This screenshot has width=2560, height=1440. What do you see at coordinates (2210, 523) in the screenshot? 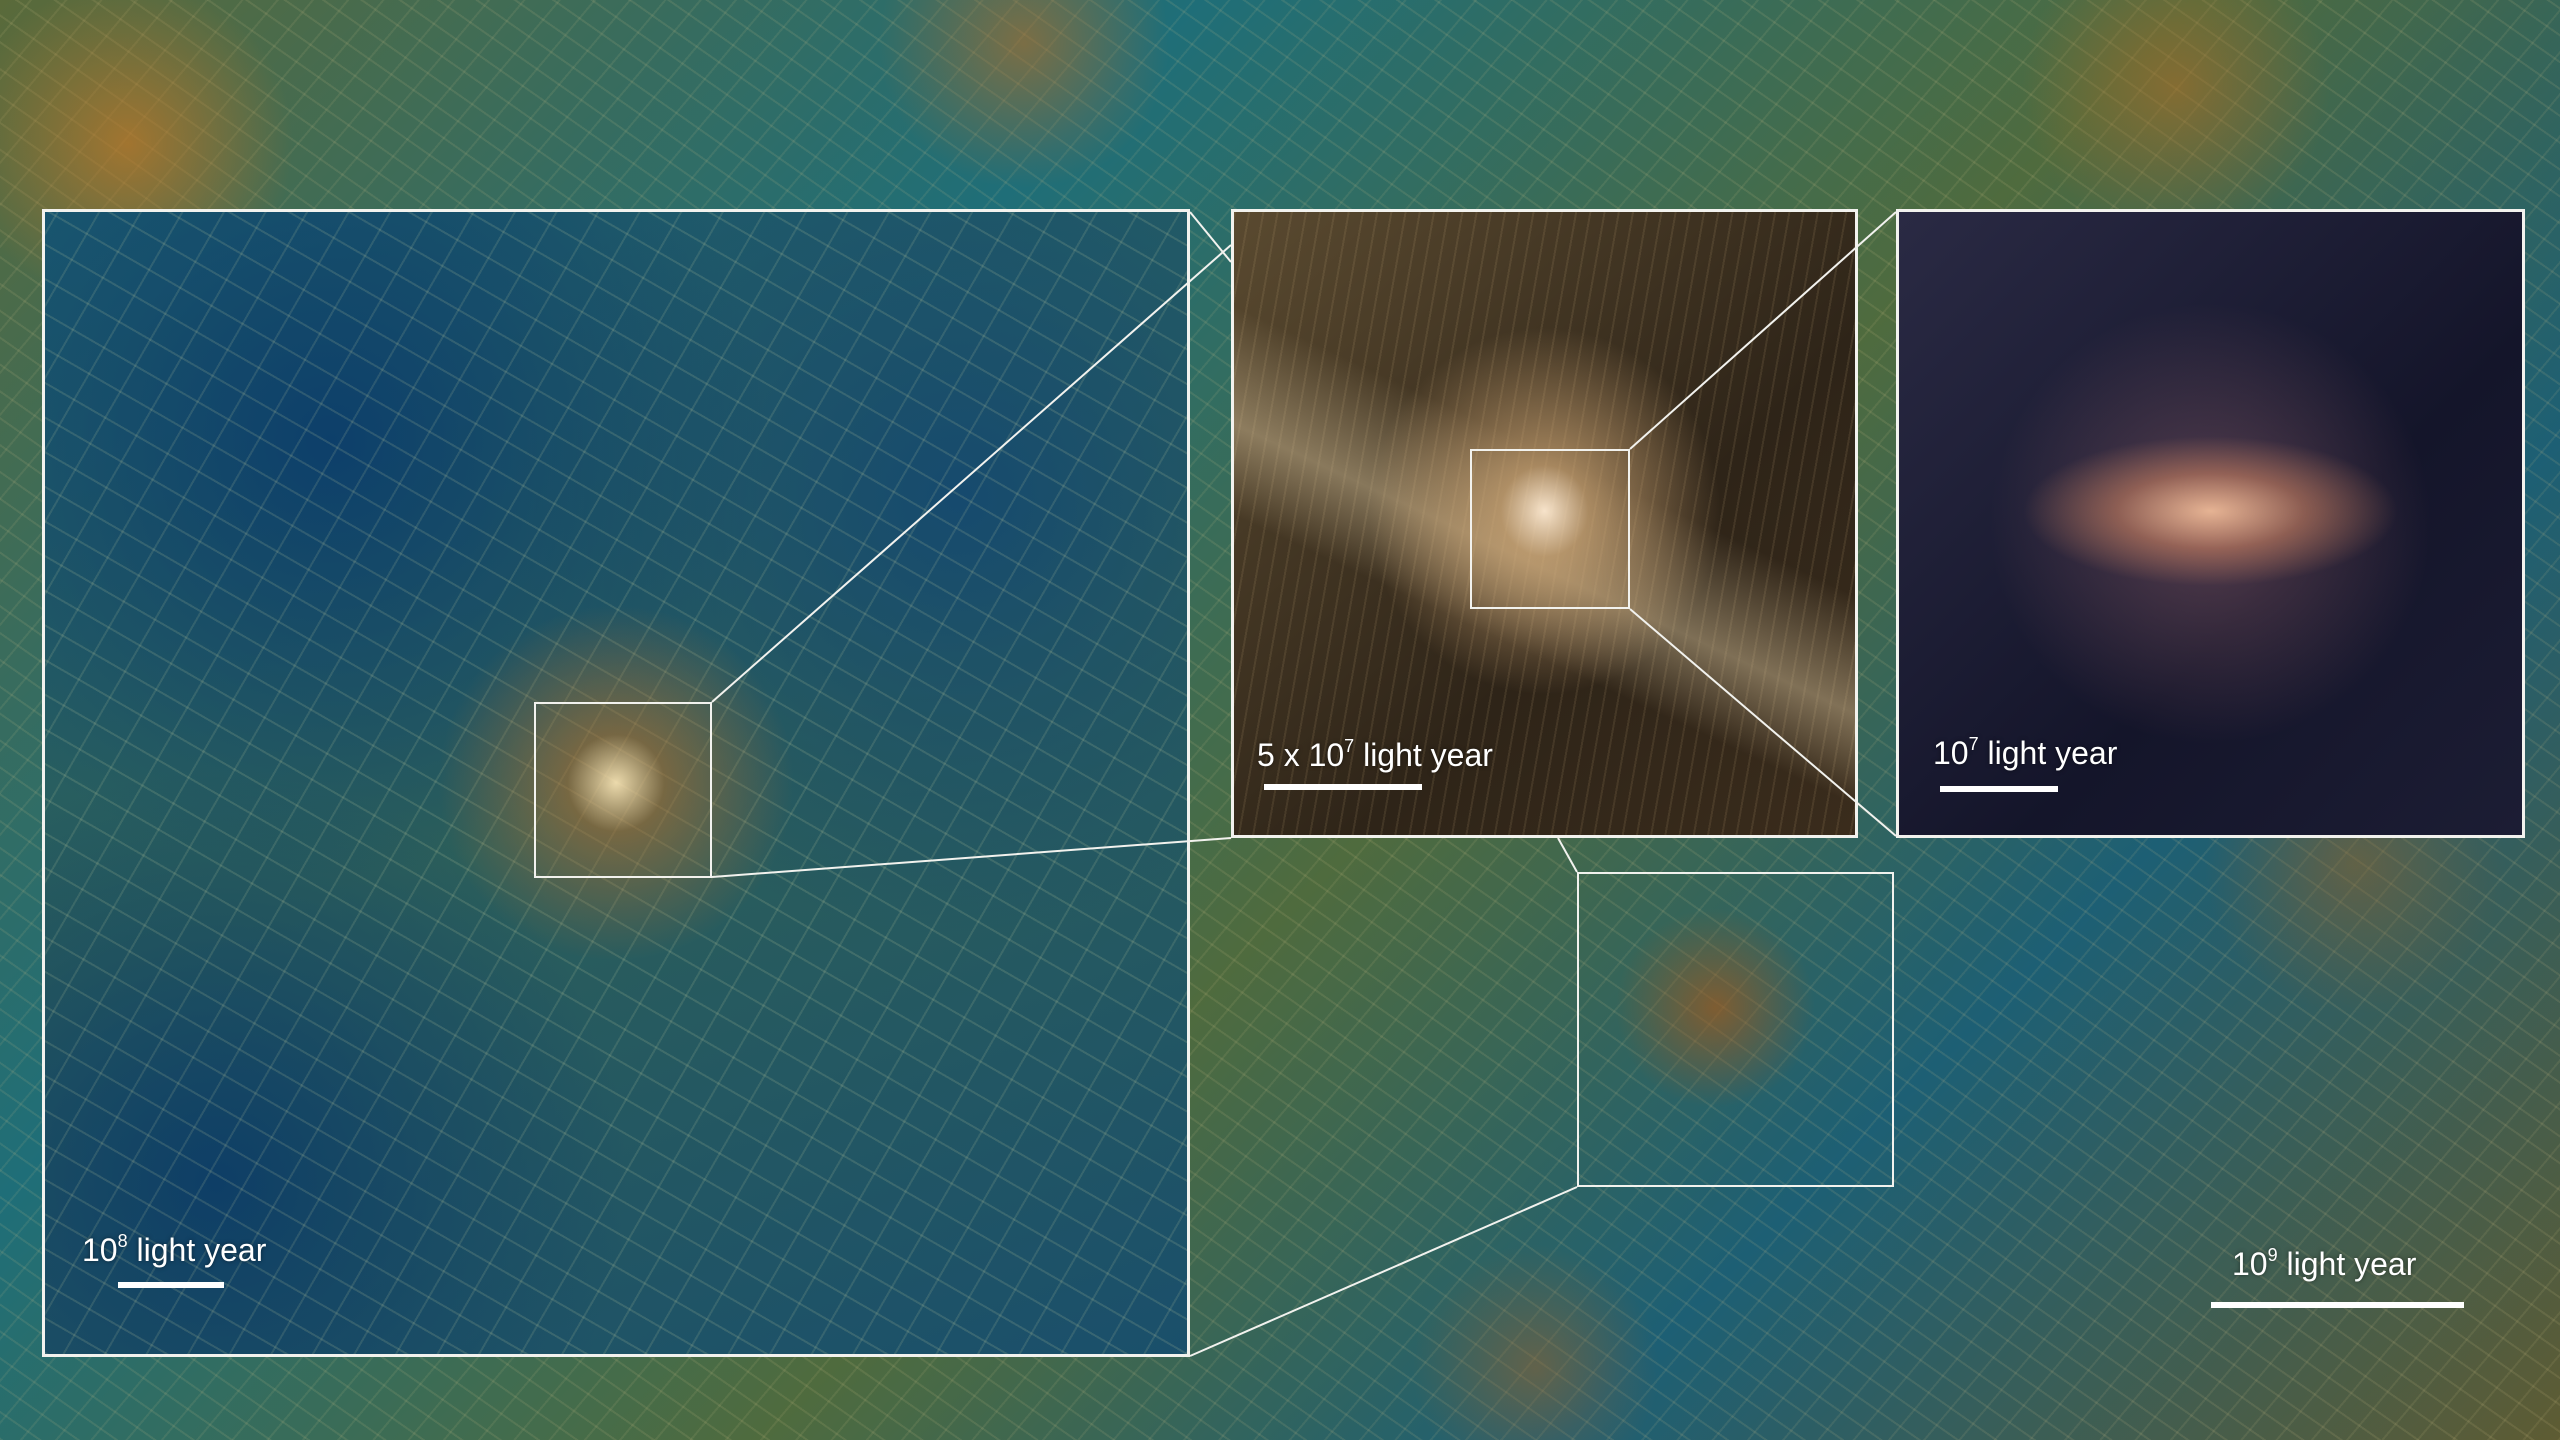
I see `zoom-panel-galaxy-cluster` at bounding box center [2210, 523].